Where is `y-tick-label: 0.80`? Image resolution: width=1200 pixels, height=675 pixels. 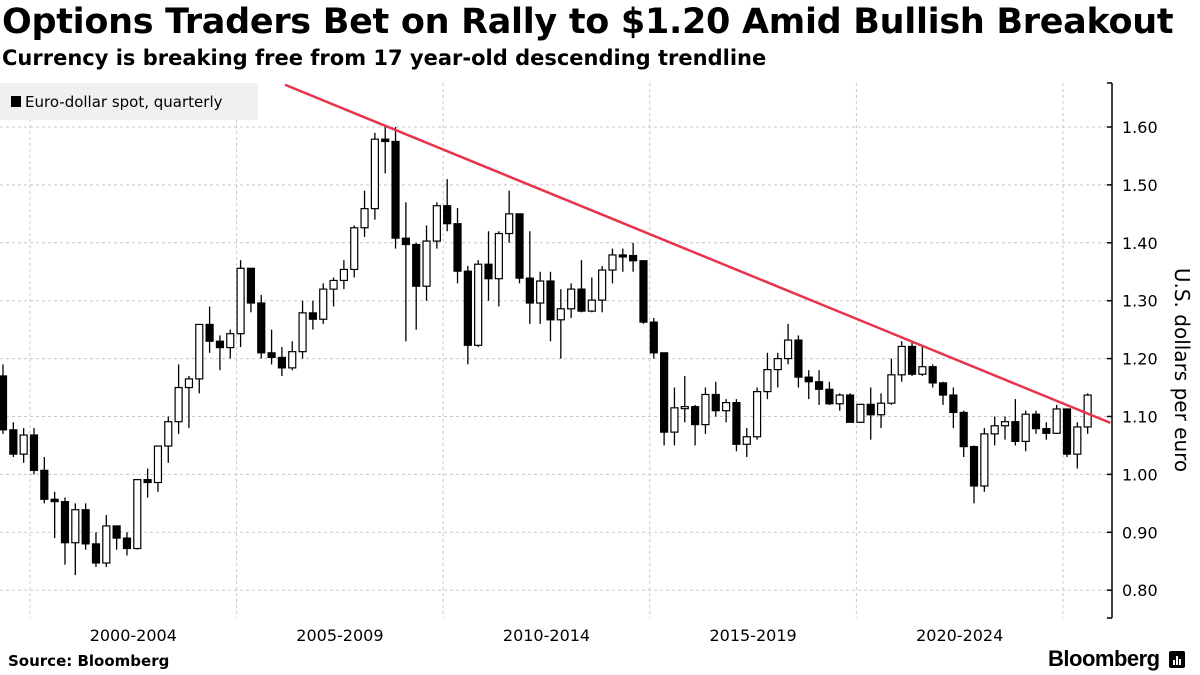 y-tick-label: 0.80 is located at coordinates (1140, 590).